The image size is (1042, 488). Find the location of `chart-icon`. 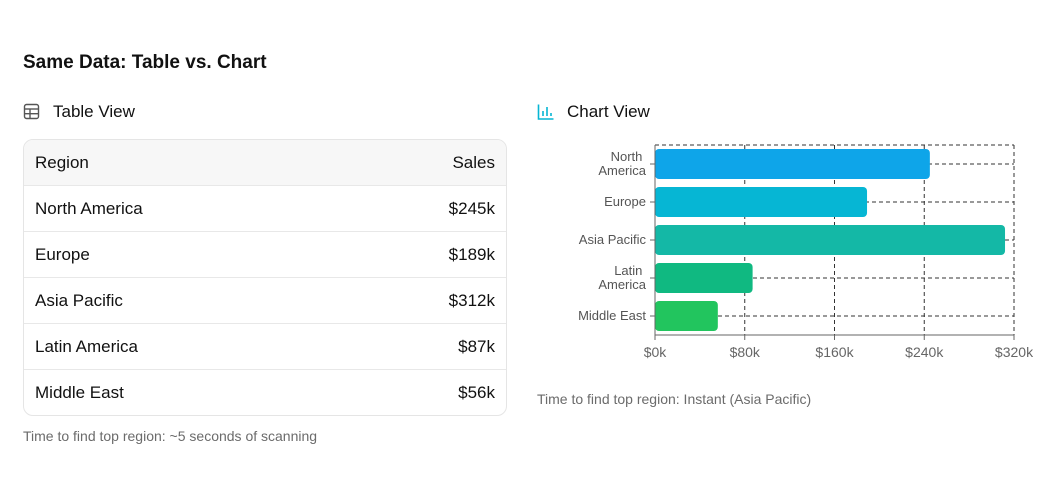

chart-icon is located at coordinates (545, 112).